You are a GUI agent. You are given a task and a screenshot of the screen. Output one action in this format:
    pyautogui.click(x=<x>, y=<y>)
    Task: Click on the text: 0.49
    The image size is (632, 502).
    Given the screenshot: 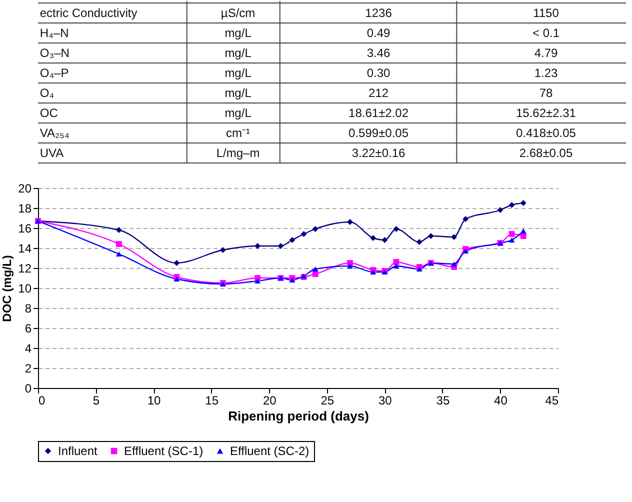 What is the action you would take?
    pyautogui.click(x=378, y=33)
    